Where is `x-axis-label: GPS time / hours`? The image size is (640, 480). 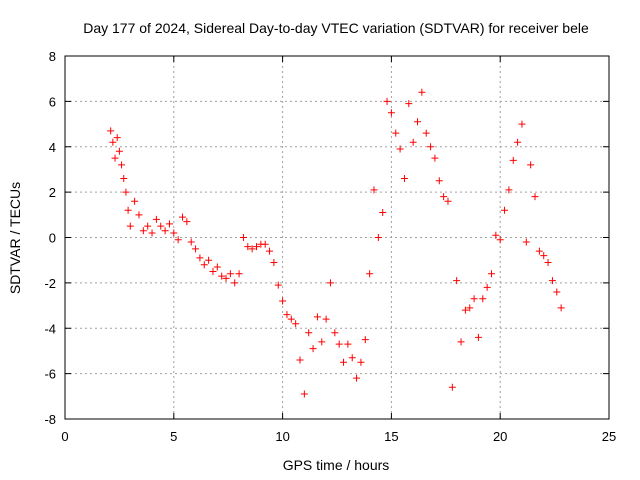 x-axis-label: GPS time / hours is located at coordinates (336, 465).